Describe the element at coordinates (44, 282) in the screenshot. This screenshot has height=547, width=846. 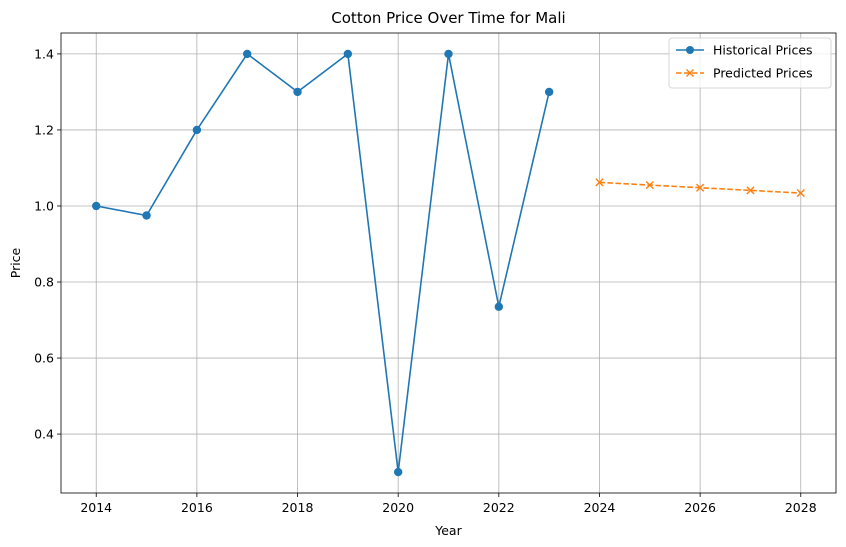
I see `y-tick-label: 0.8` at that location.